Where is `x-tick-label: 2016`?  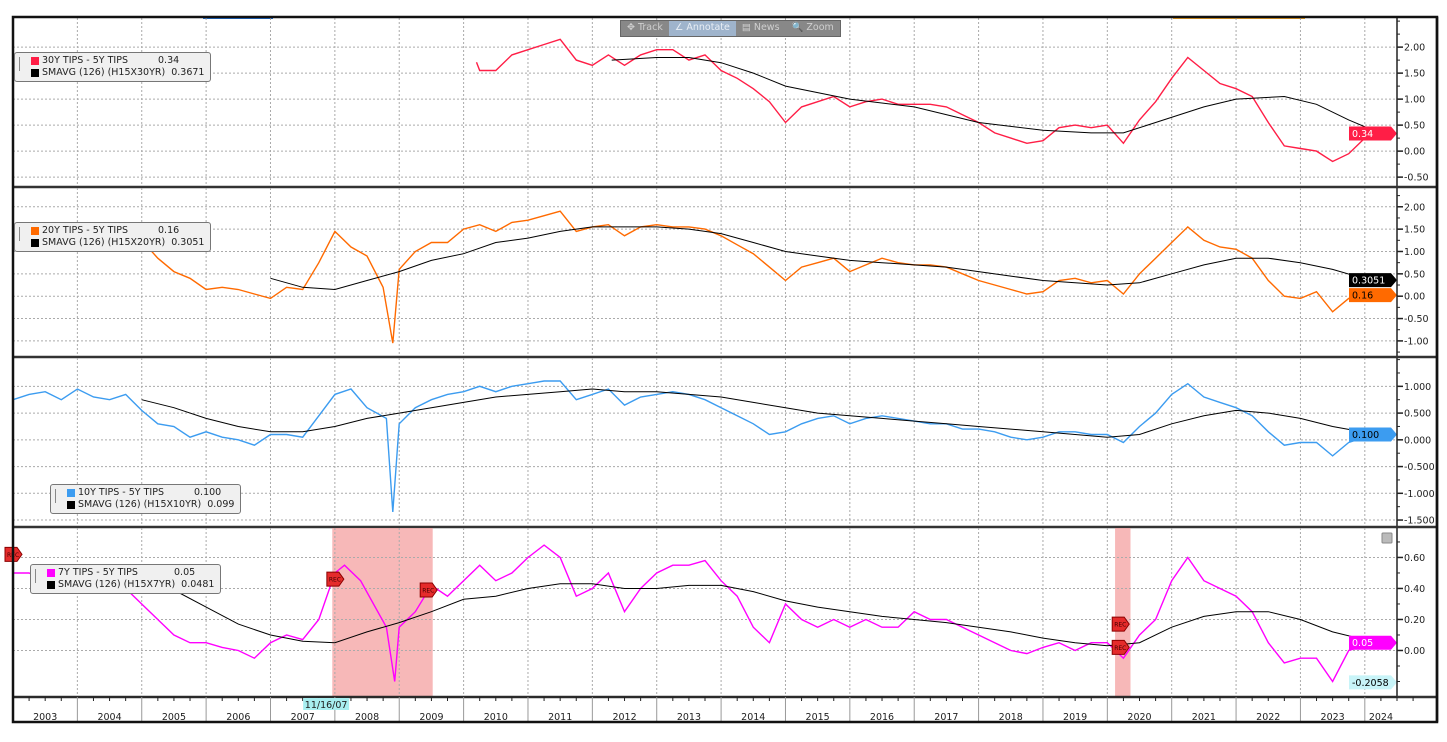 x-tick-label: 2016 is located at coordinates (882, 717).